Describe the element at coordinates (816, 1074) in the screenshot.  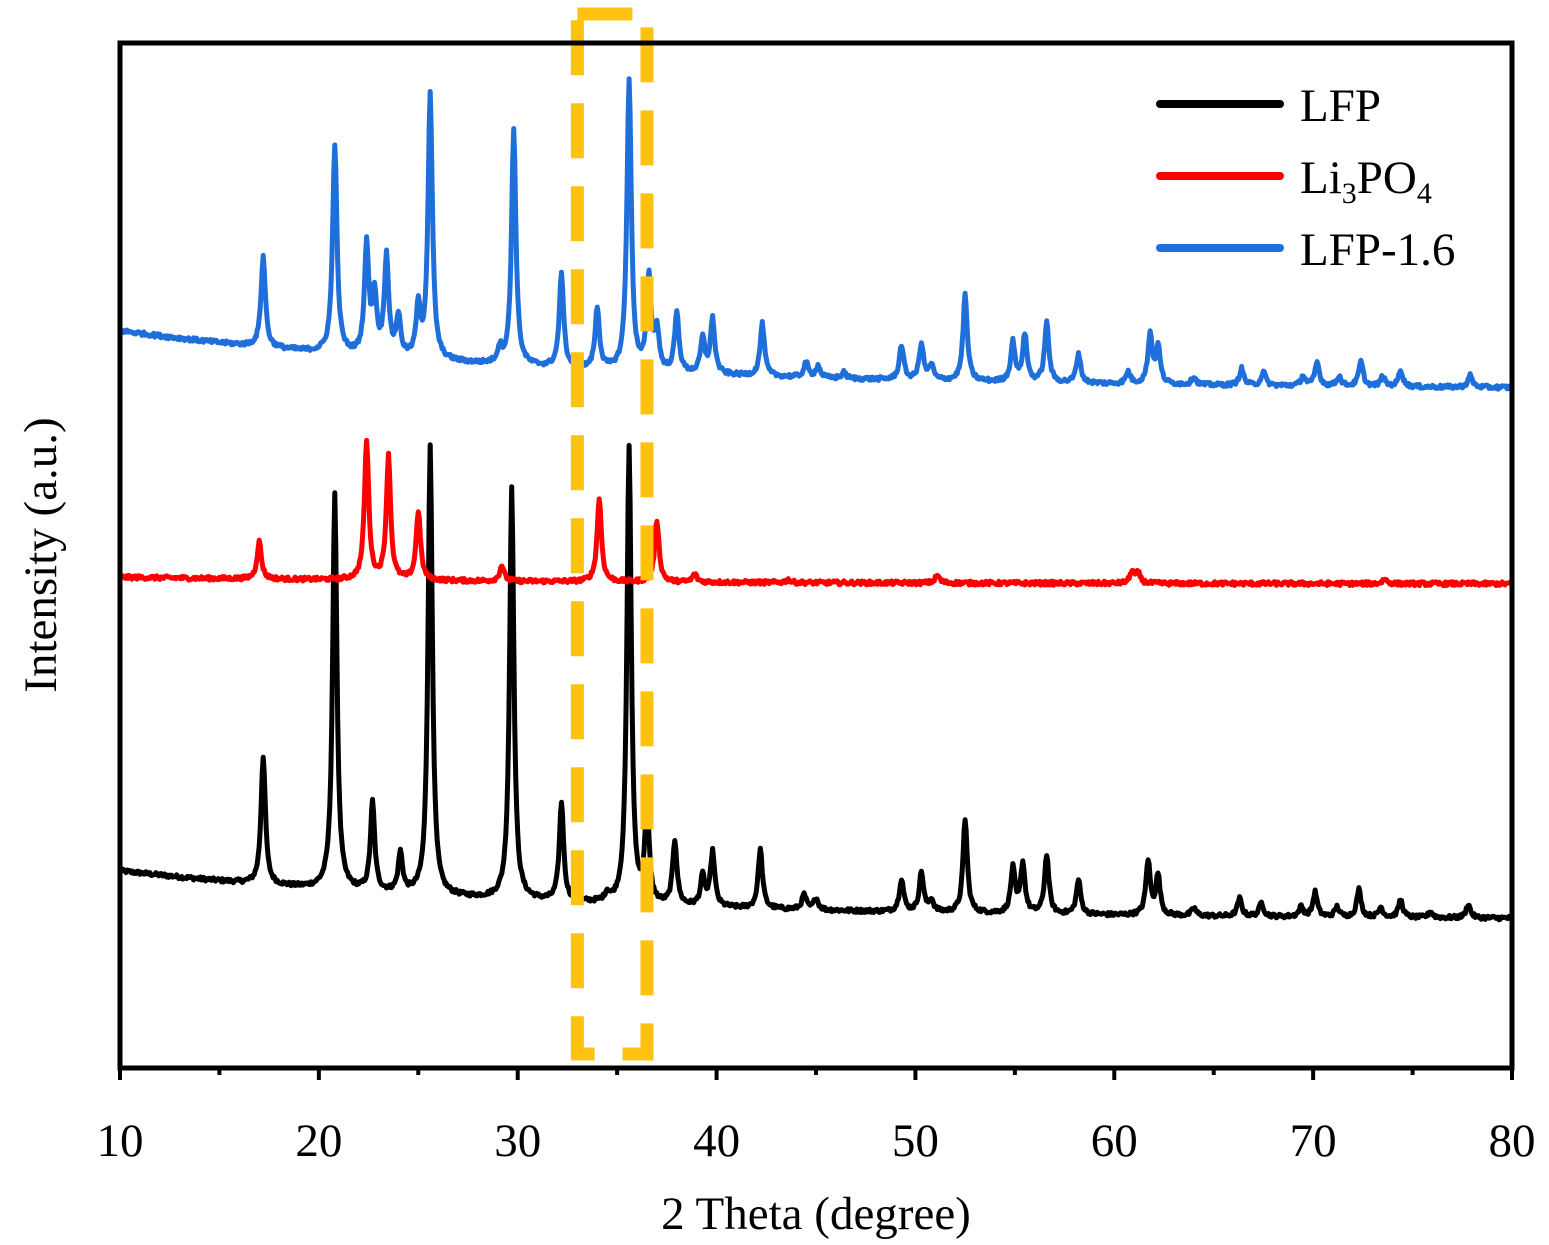
I see `x-axis-ticks` at that location.